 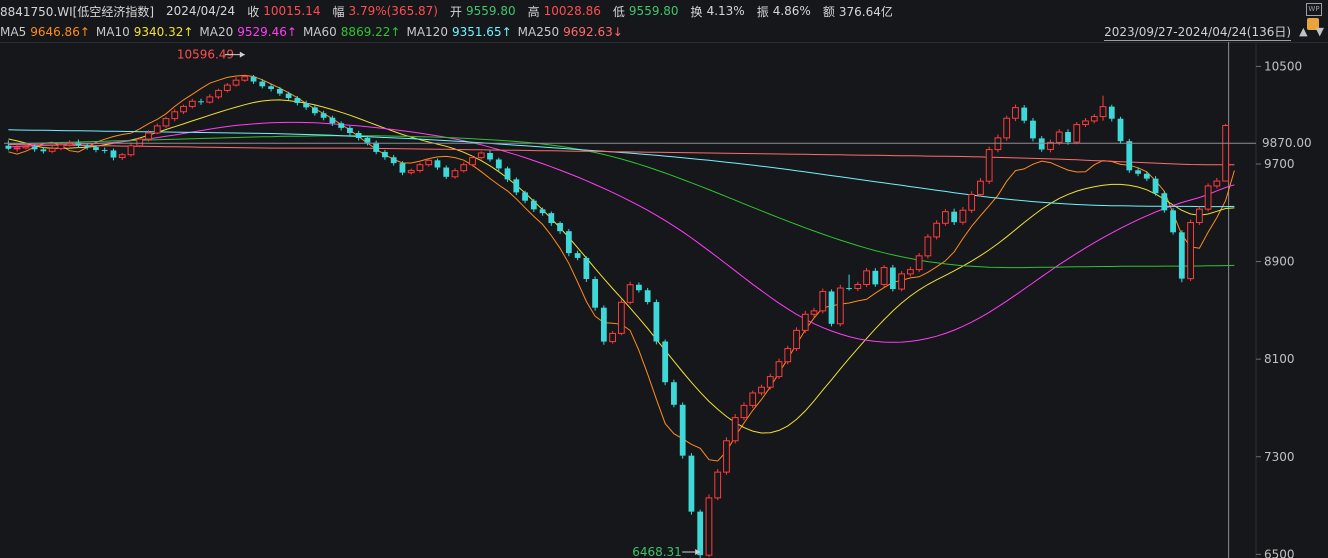 I want to click on ma-legend-name-ma60: MA60, so click(x=319, y=32).